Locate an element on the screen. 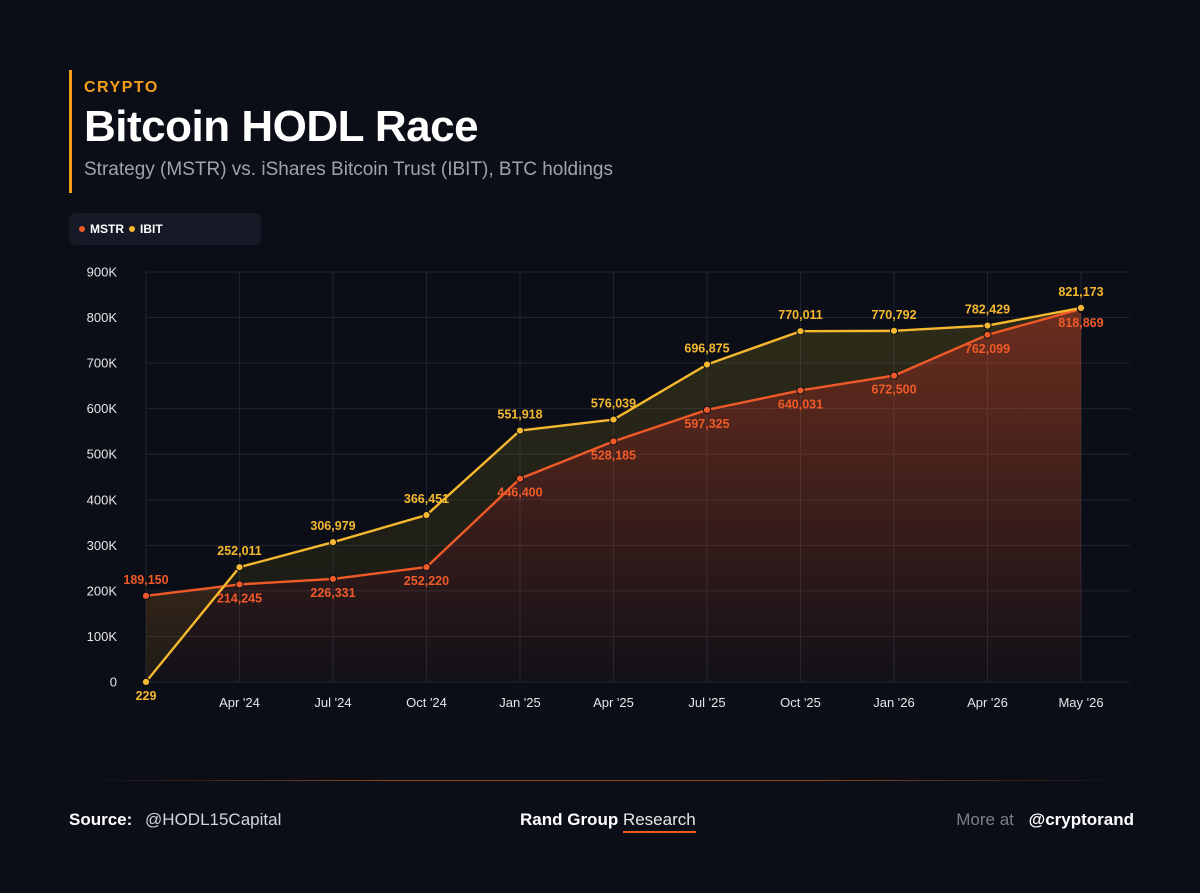  mstr-data-label: 762,099 is located at coordinates (987, 349).